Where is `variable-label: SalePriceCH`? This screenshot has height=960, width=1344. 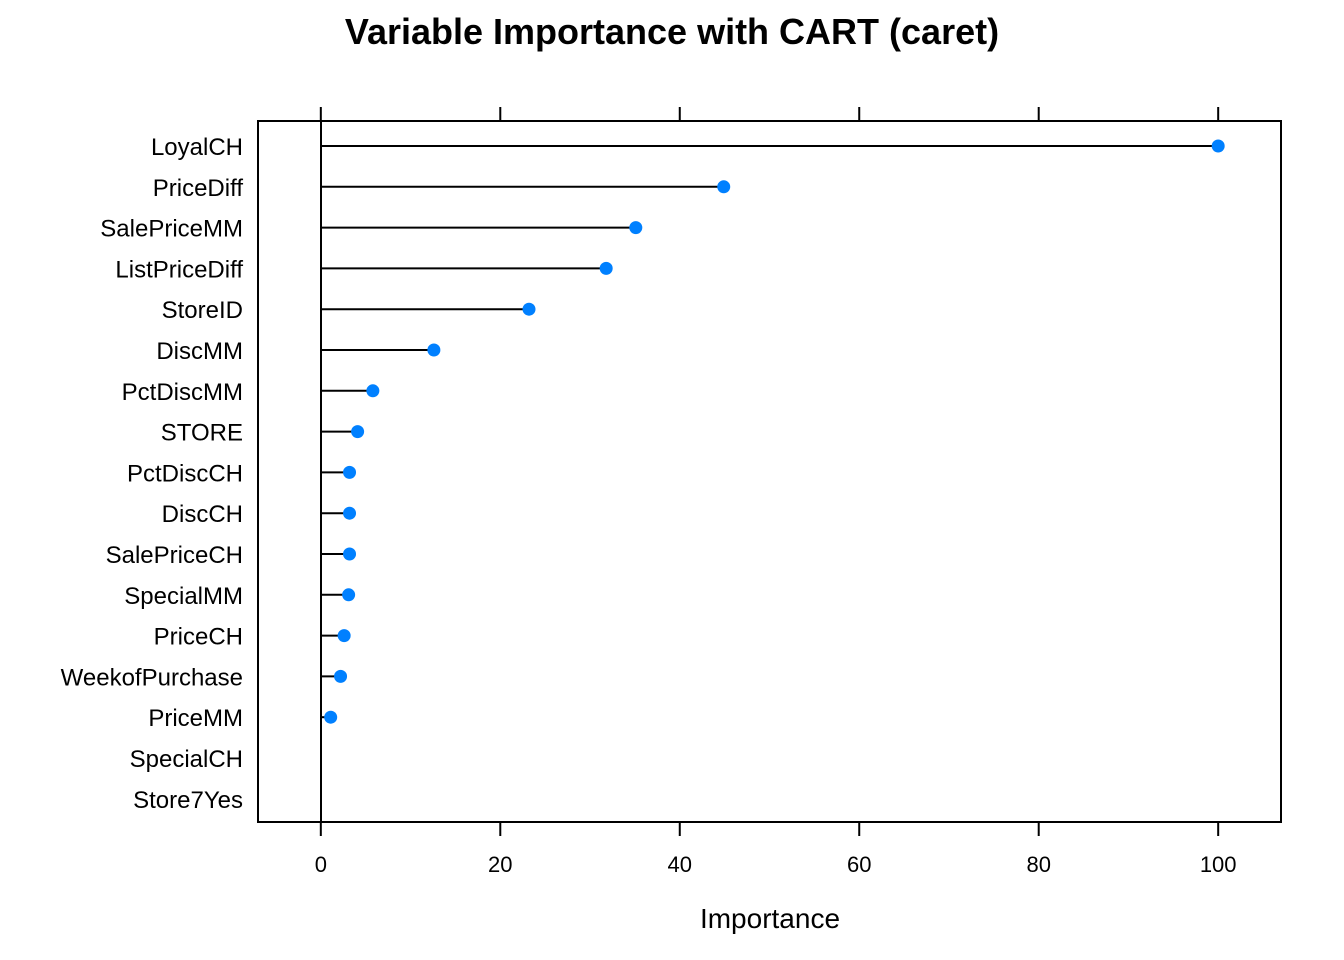 variable-label: SalePriceCH is located at coordinates (174, 555).